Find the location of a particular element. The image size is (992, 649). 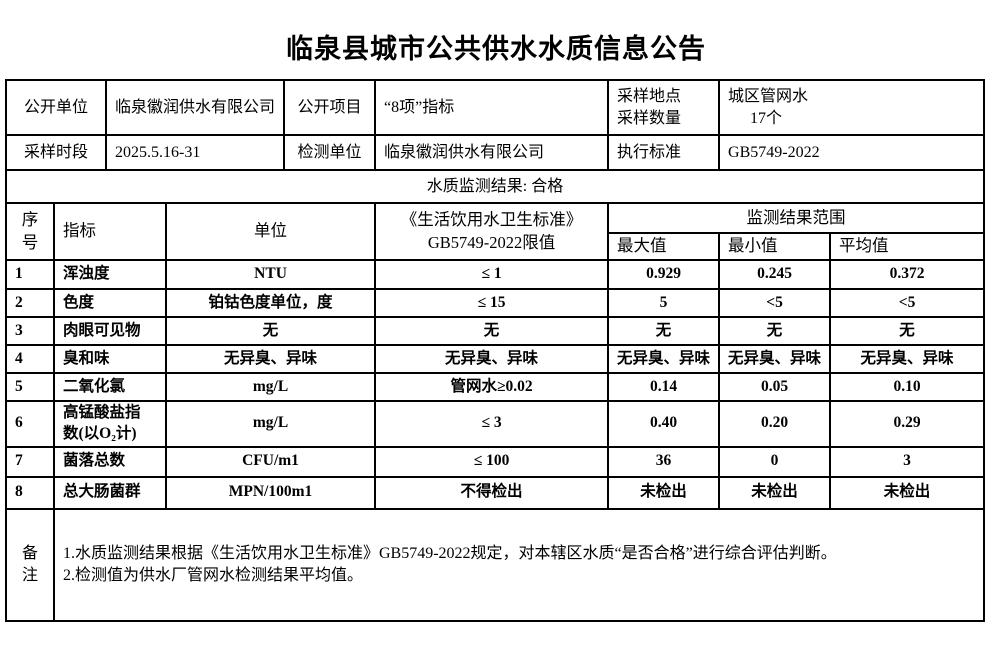

indicator-cell: 色度 is located at coordinates (110, 303).